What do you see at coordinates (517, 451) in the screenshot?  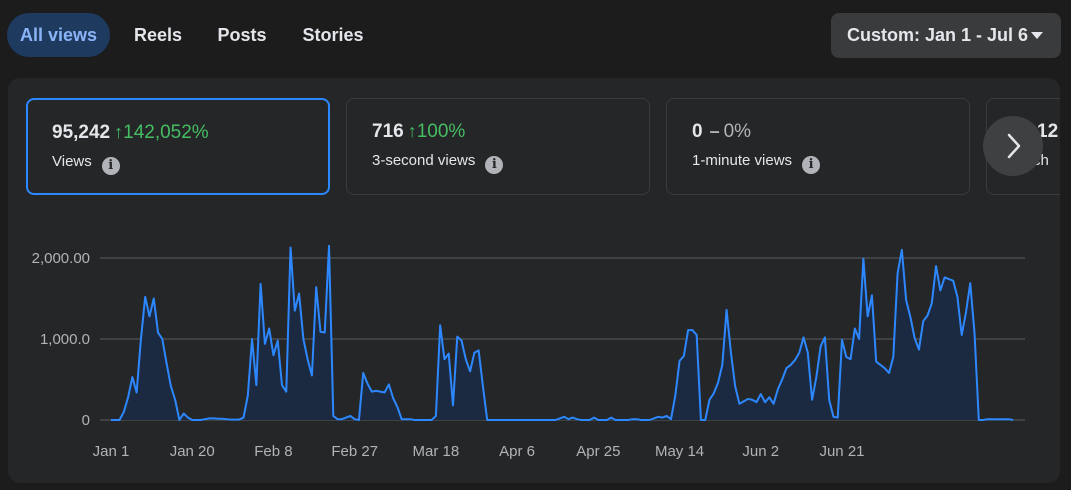 I see `x-tick-label: Apr 6` at bounding box center [517, 451].